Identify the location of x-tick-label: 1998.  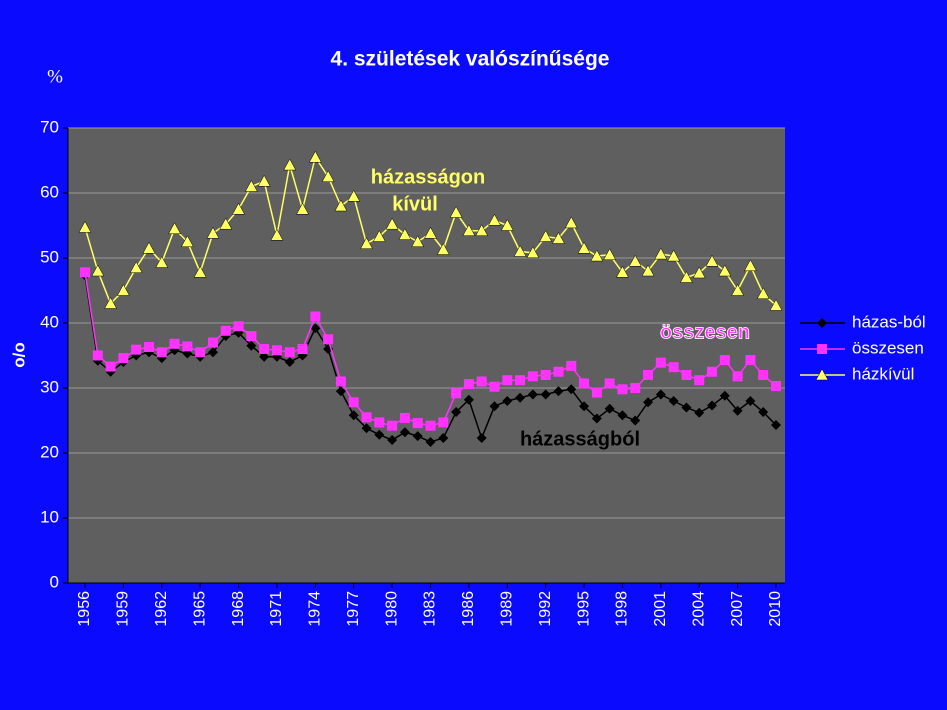
(622, 609).